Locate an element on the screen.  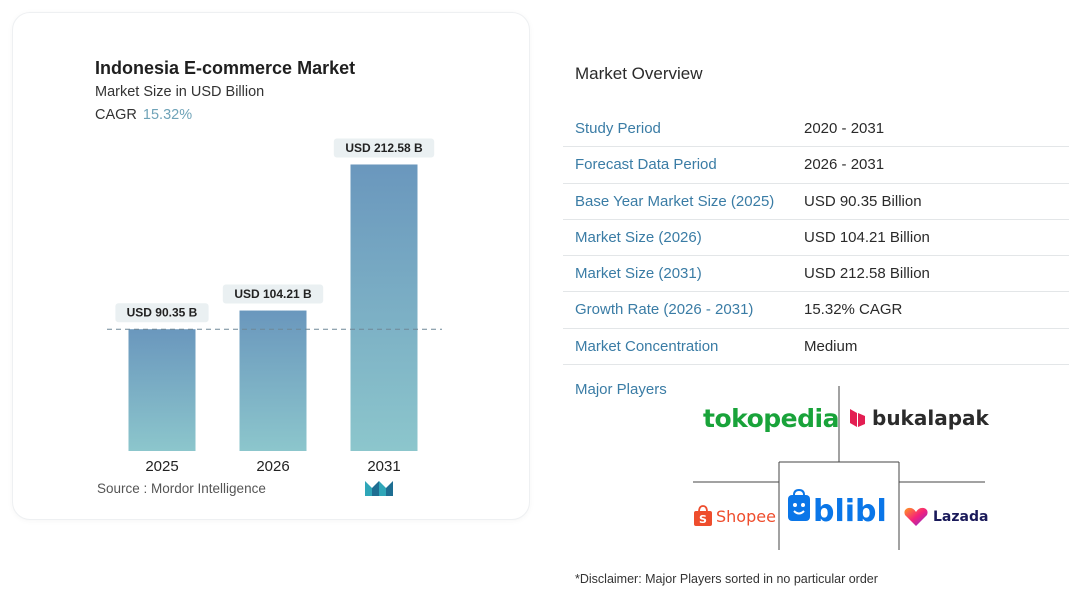
blibli-logo-graphic: blibli is located at coordinates (842, 508).